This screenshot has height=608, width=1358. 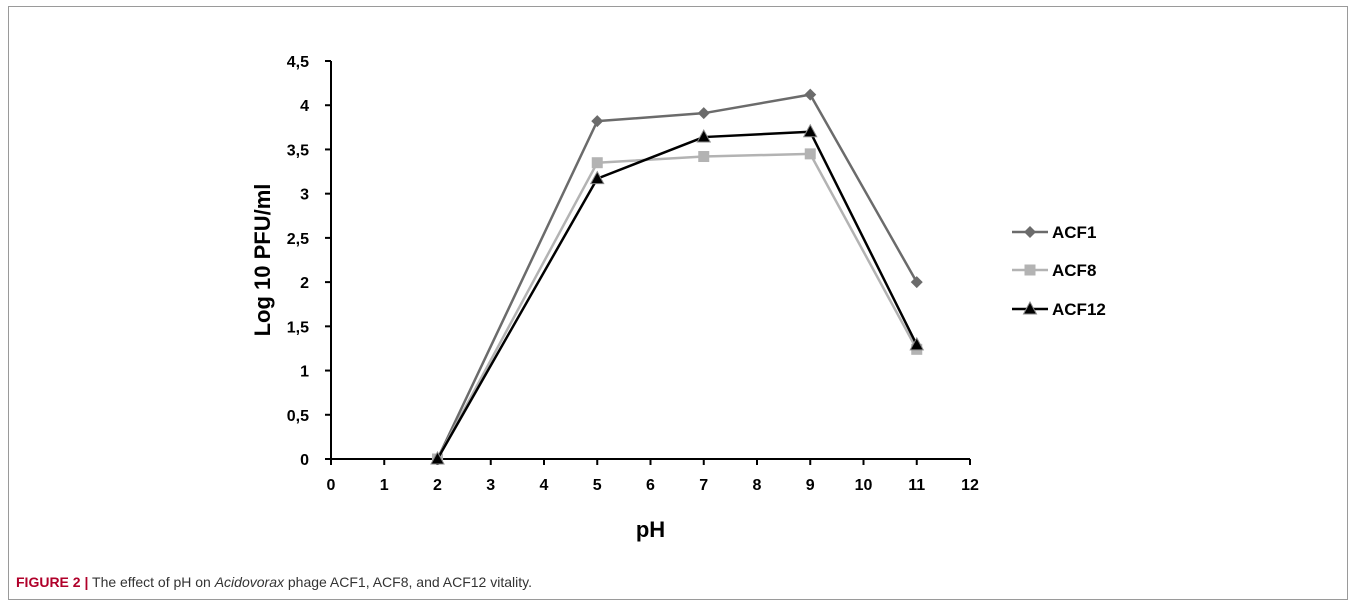 I want to click on x-tick-label: 6, so click(x=650, y=485).